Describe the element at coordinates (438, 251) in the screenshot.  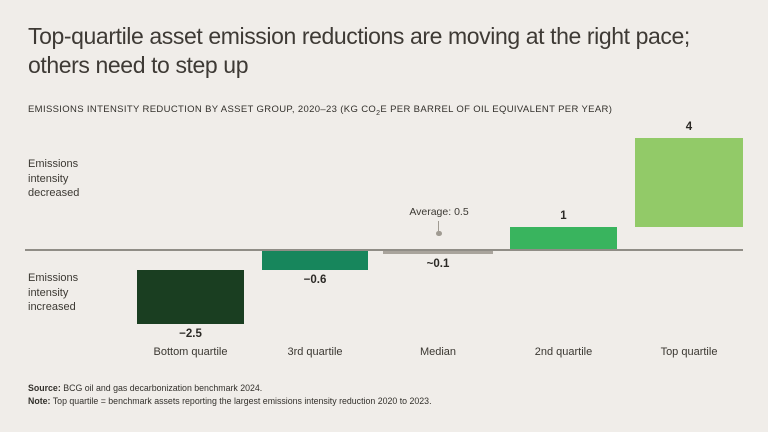
I see `bar-median` at that location.